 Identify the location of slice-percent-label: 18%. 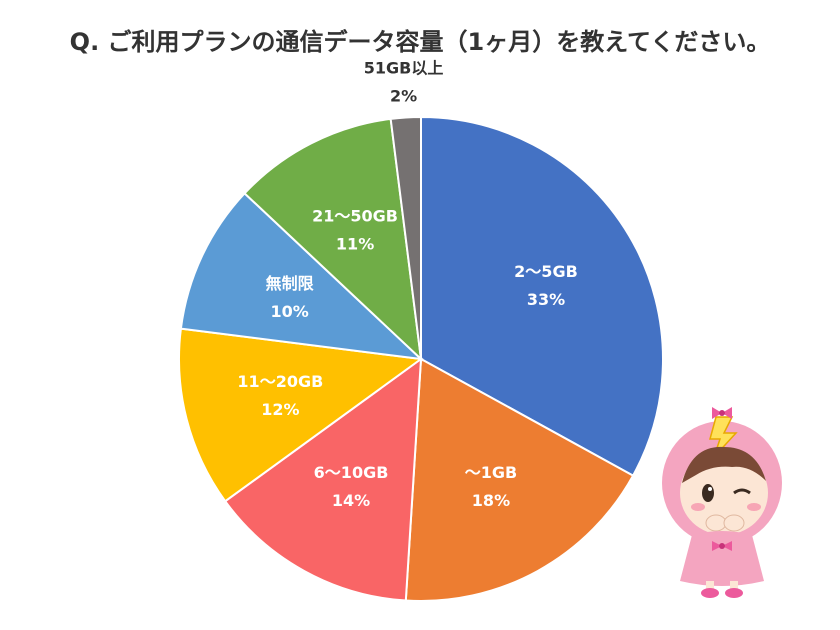
(491, 500).